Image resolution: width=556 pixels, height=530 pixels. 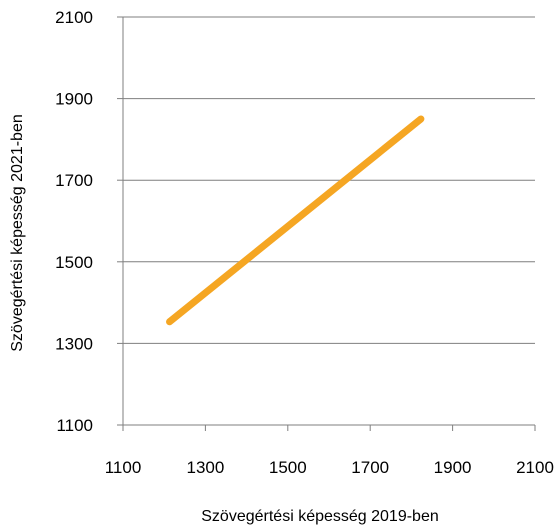 What do you see at coordinates (288, 467) in the screenshot?
I see `x-tick-label: 1500` at bounding box center [288, 467].